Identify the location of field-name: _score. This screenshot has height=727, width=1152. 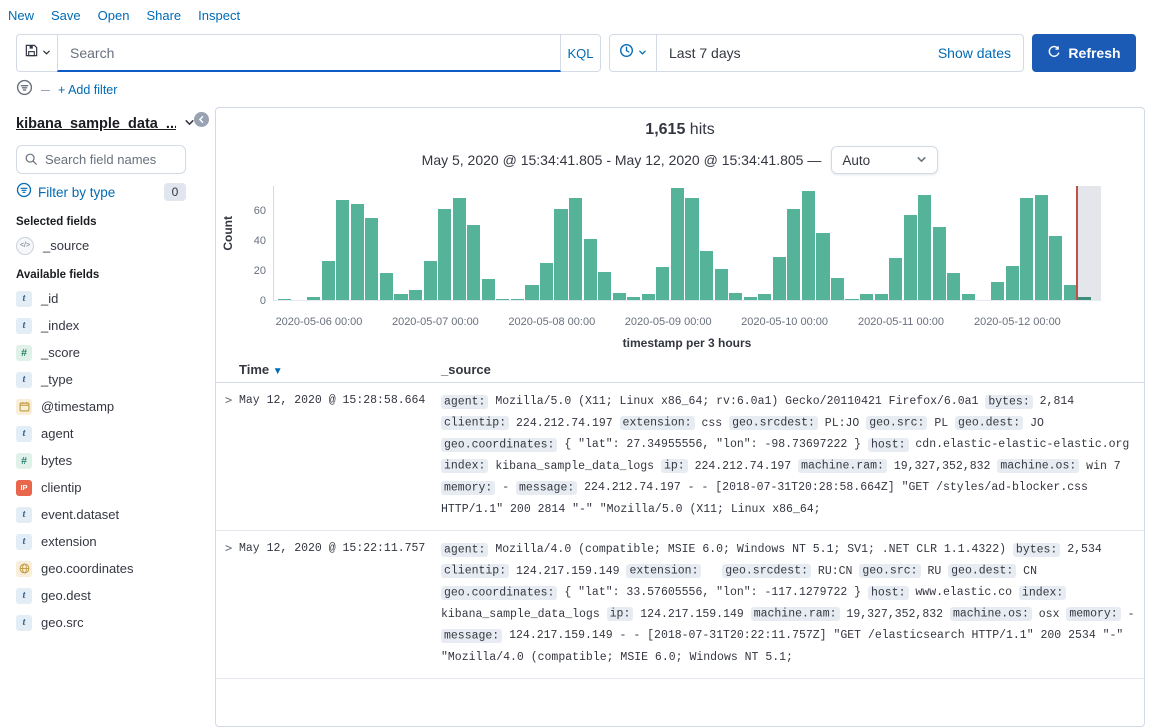
(61, 352).